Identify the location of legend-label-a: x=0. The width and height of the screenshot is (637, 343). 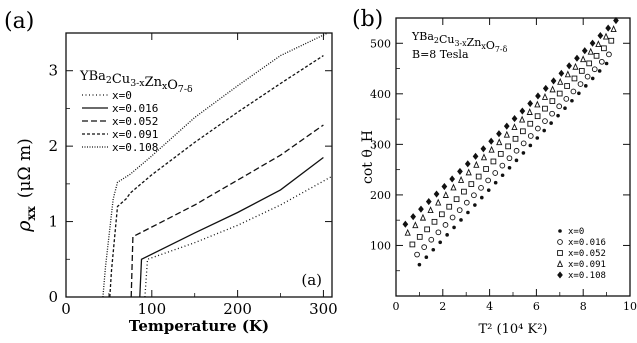
(122, 95).